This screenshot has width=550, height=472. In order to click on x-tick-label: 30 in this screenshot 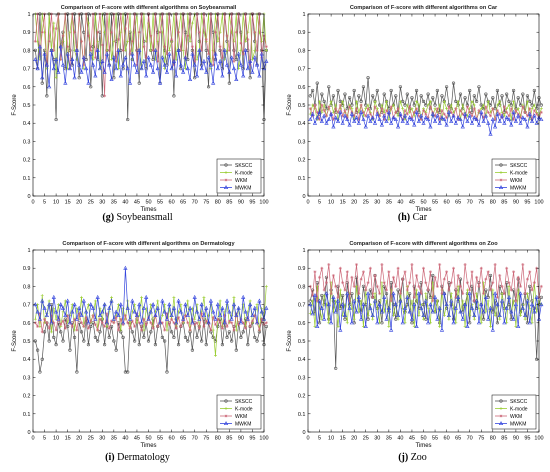, I will do `click(377, 439)`.